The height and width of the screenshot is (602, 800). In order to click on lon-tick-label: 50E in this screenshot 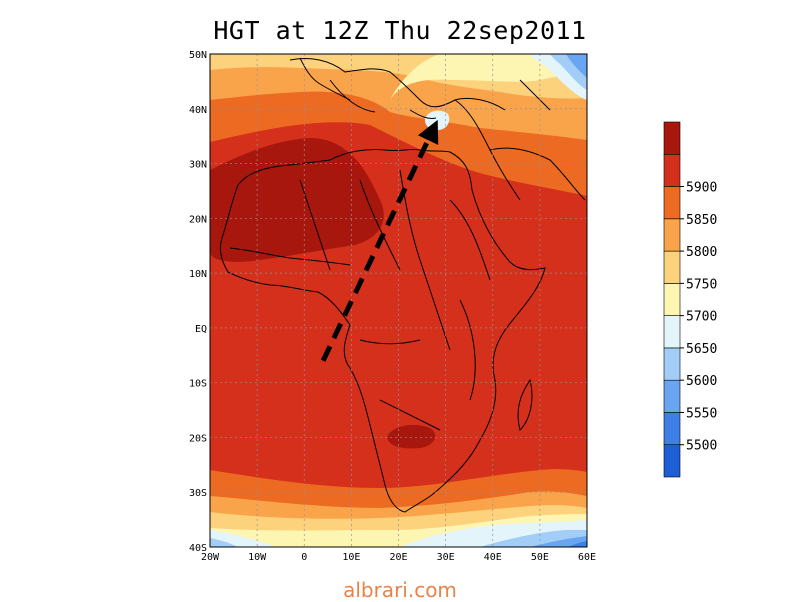, I will do `click(540, 557)`.